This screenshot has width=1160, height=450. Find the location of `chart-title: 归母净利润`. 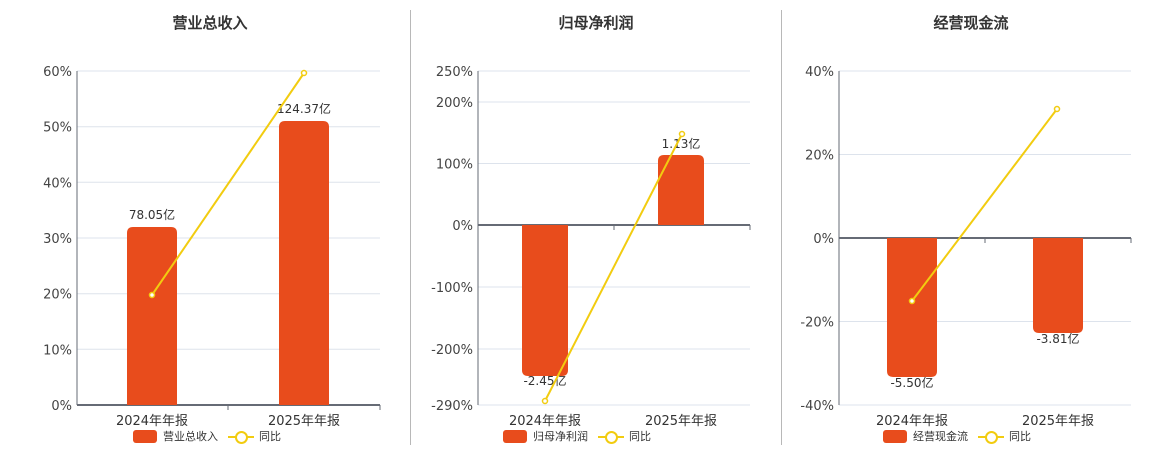

chart-title: 归母净利润 is located at coordinates (596, 23).